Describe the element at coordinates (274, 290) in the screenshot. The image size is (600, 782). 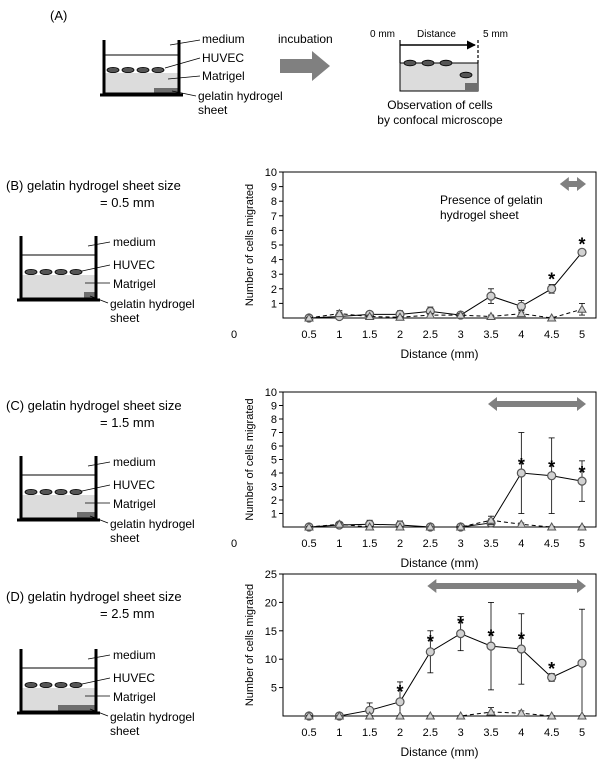
I see `y-tick-label: 2` at that location.